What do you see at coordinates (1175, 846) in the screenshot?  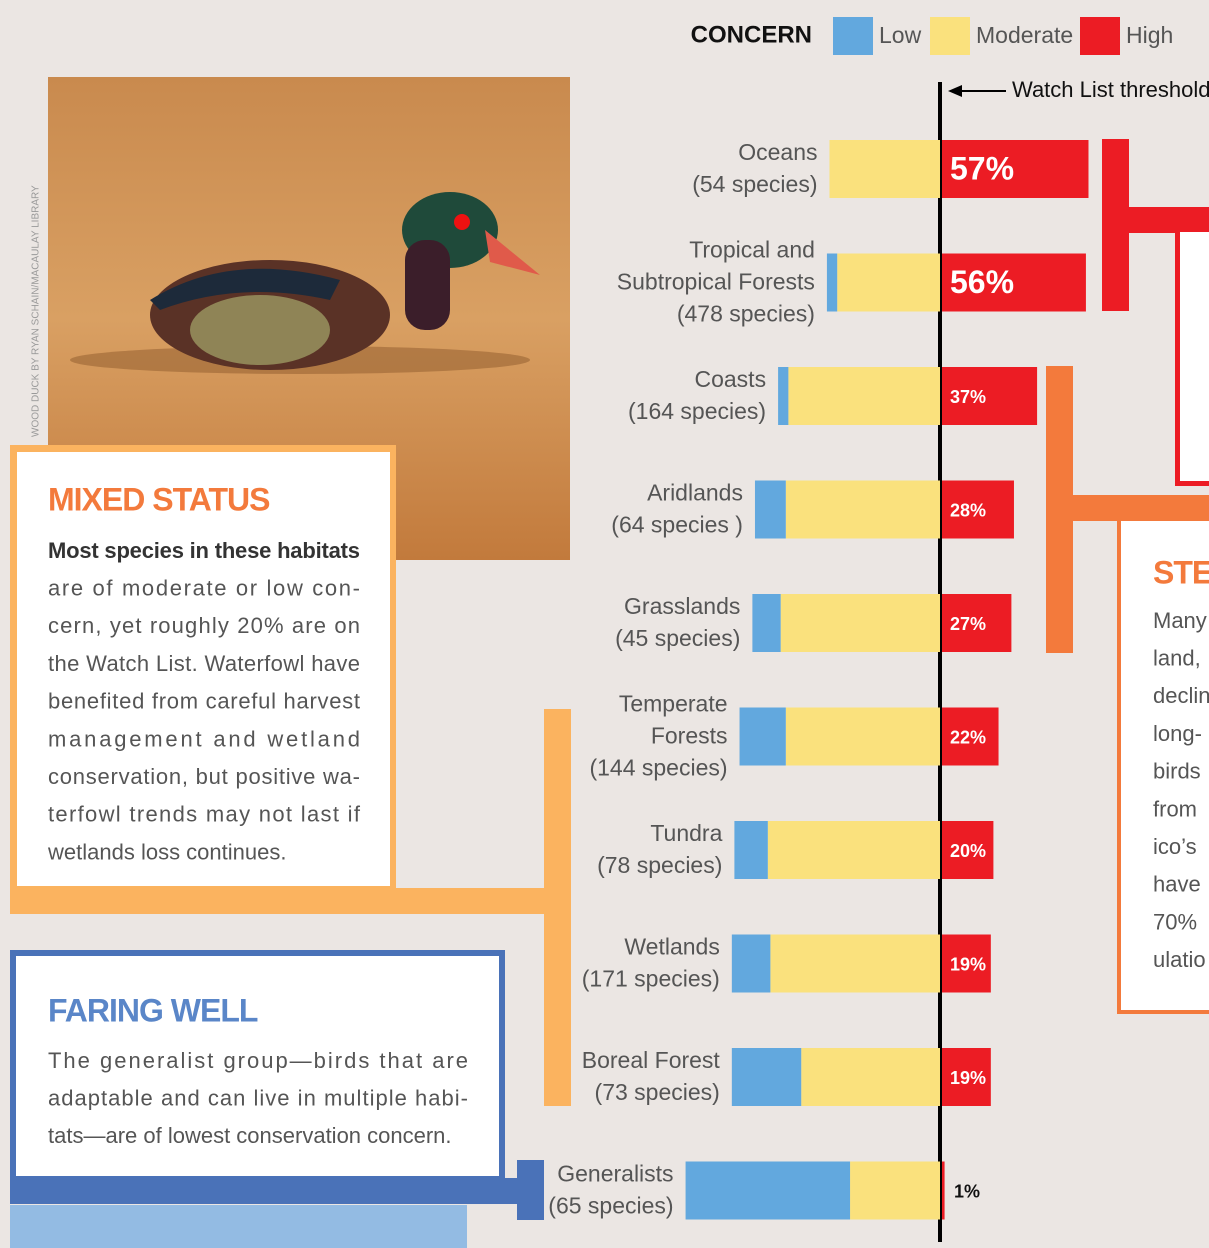 I see `panel-text: ico’s` at bounding box center [1175, 846].